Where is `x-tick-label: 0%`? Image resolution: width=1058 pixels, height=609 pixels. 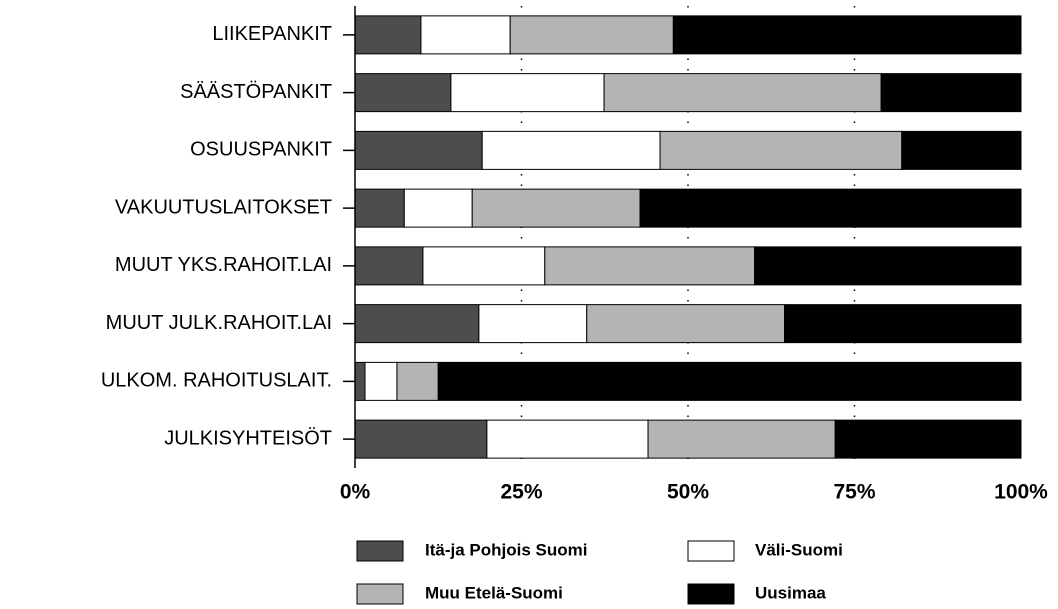
x-tick-label: 0% is located at coordinates (355, 492).